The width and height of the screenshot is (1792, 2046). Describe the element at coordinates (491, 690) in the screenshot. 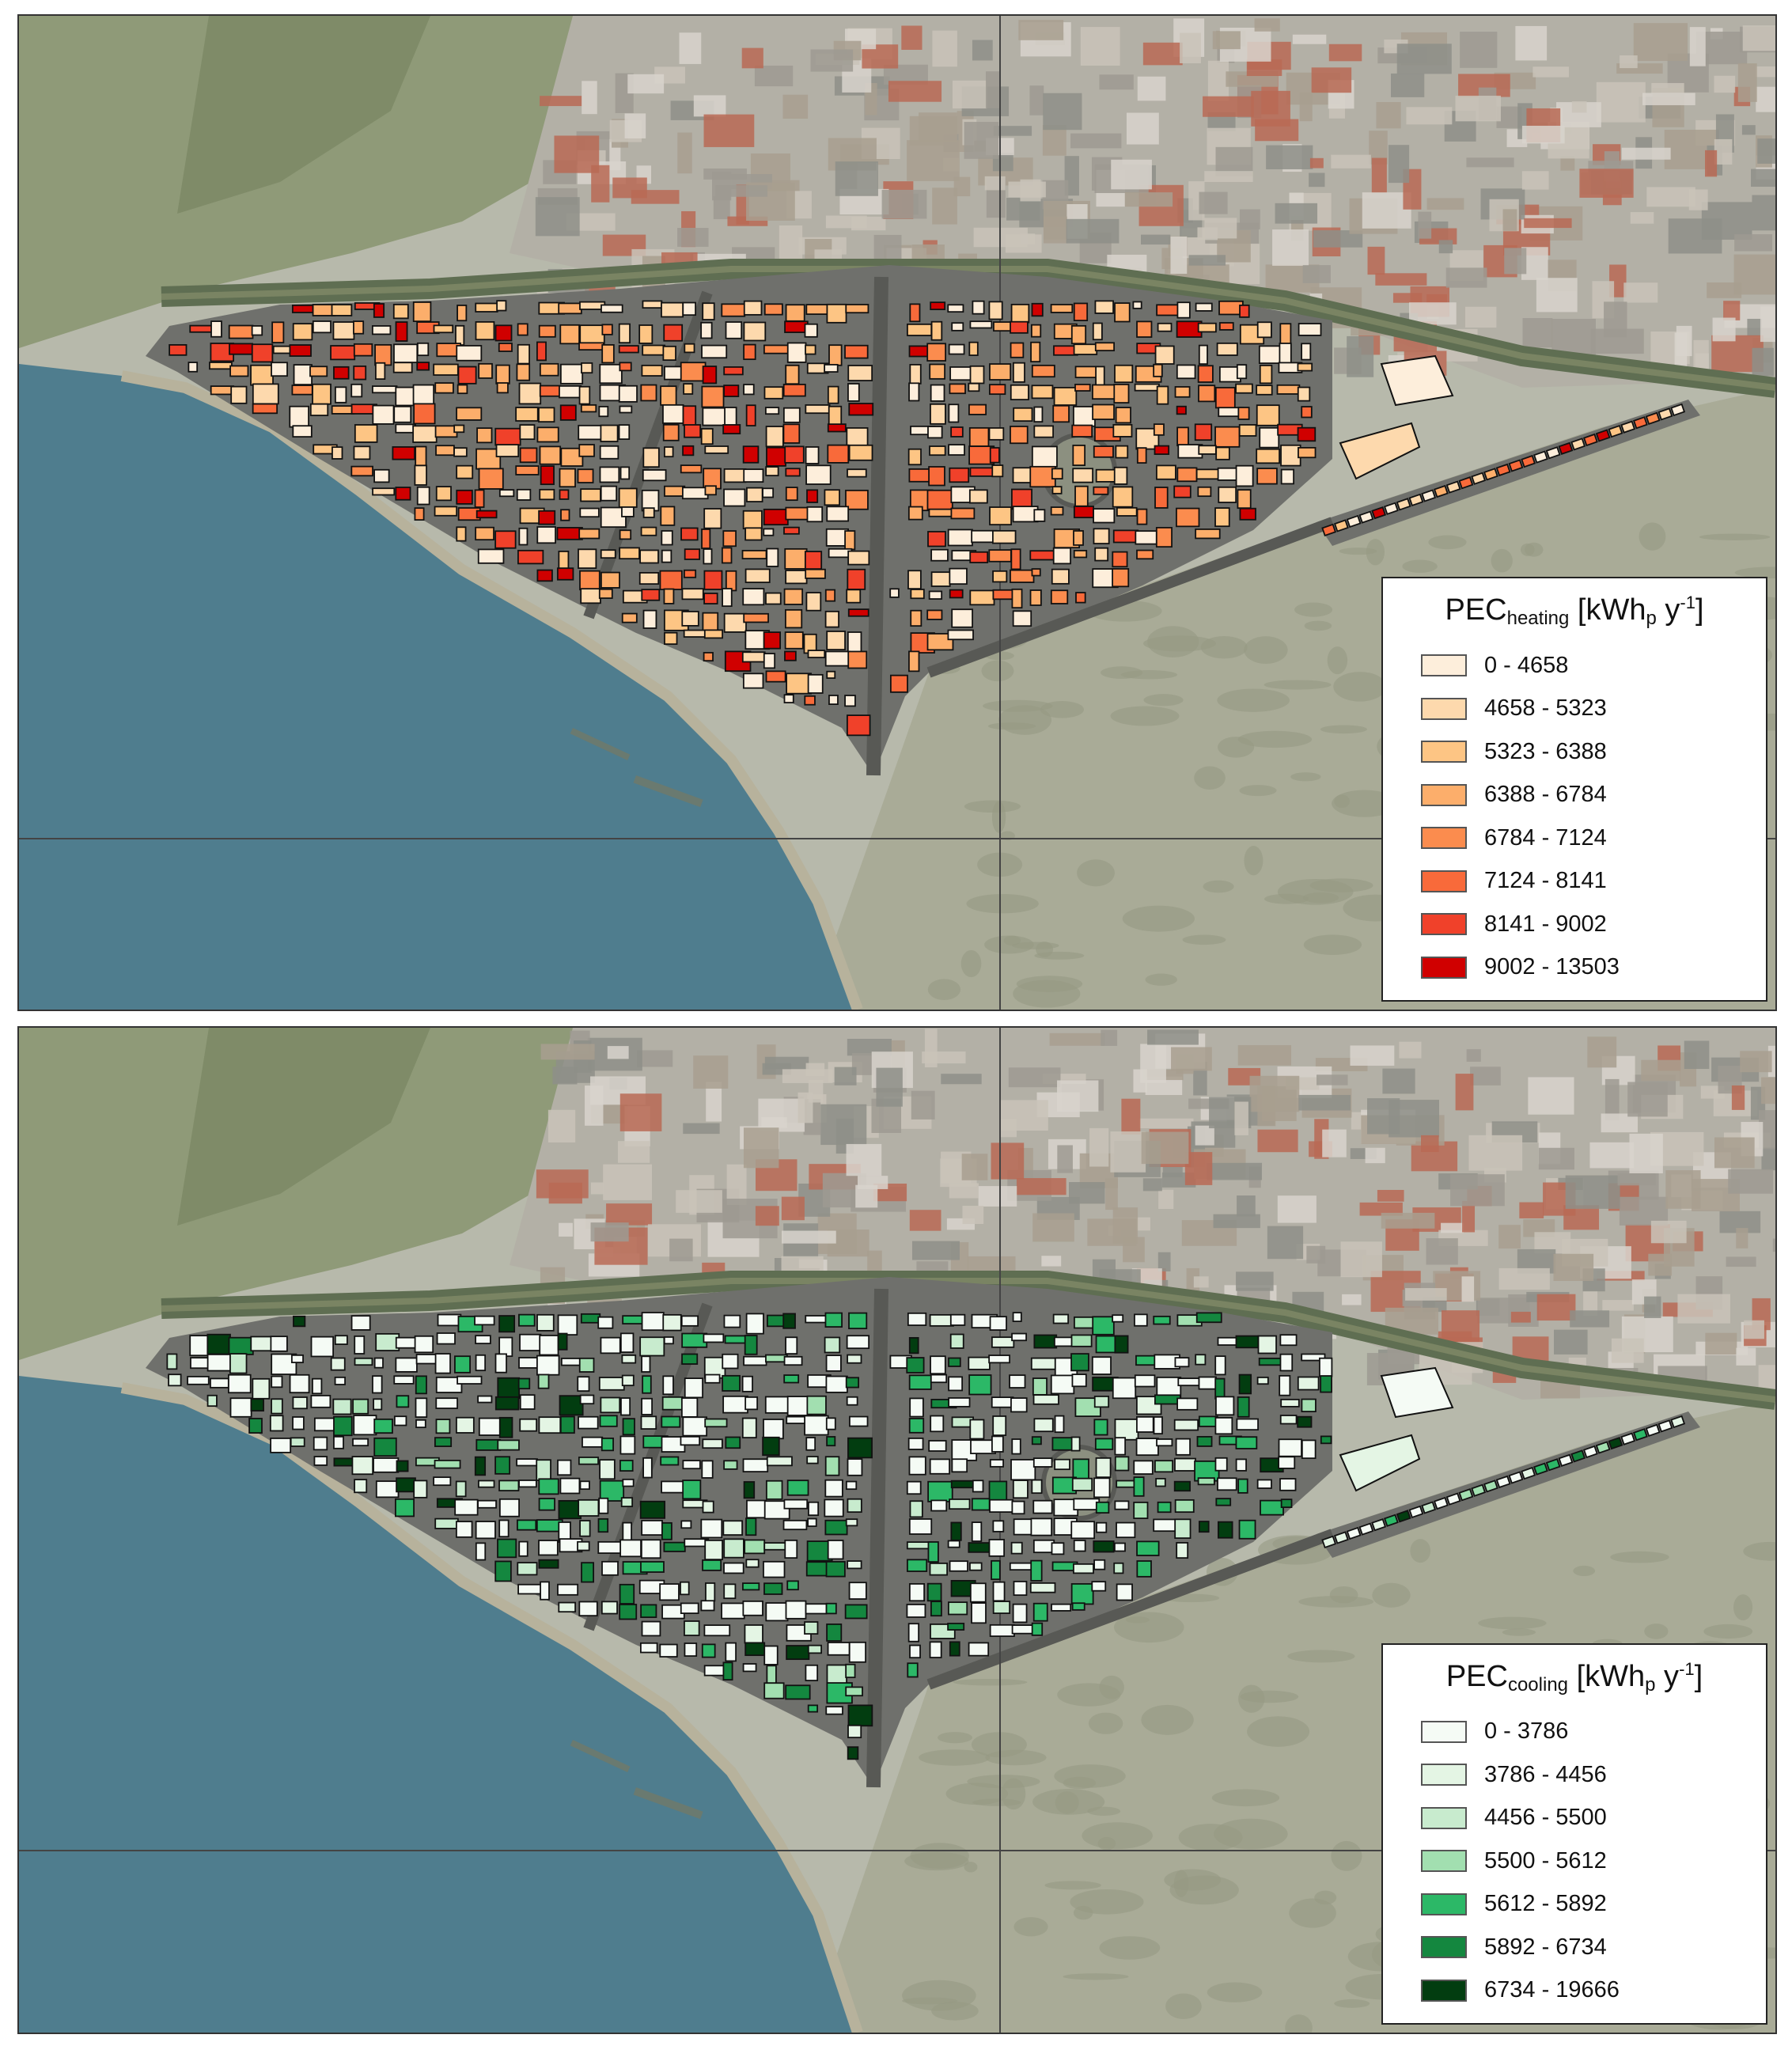

I see `coastline-beach` at that location.